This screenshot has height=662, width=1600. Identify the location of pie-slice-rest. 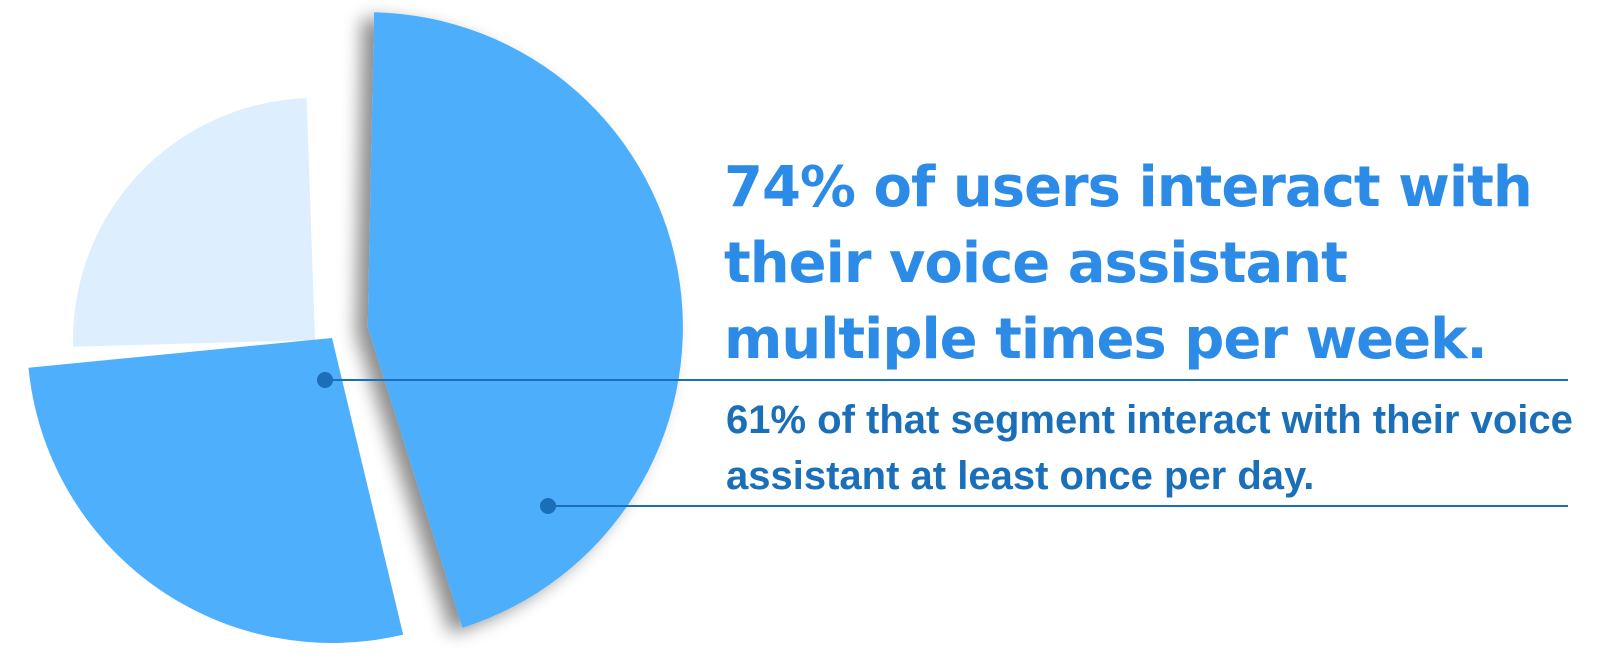
(194, 222).